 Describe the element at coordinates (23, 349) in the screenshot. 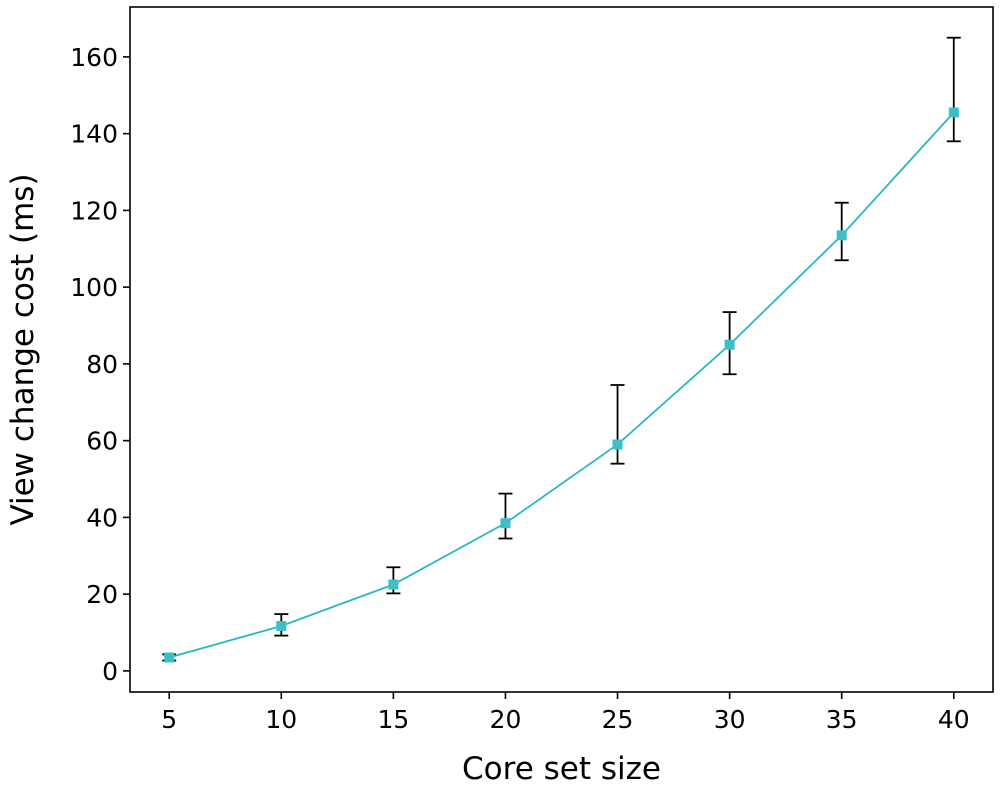

I see `y-axis-label: View change cost (ms)` at that location.